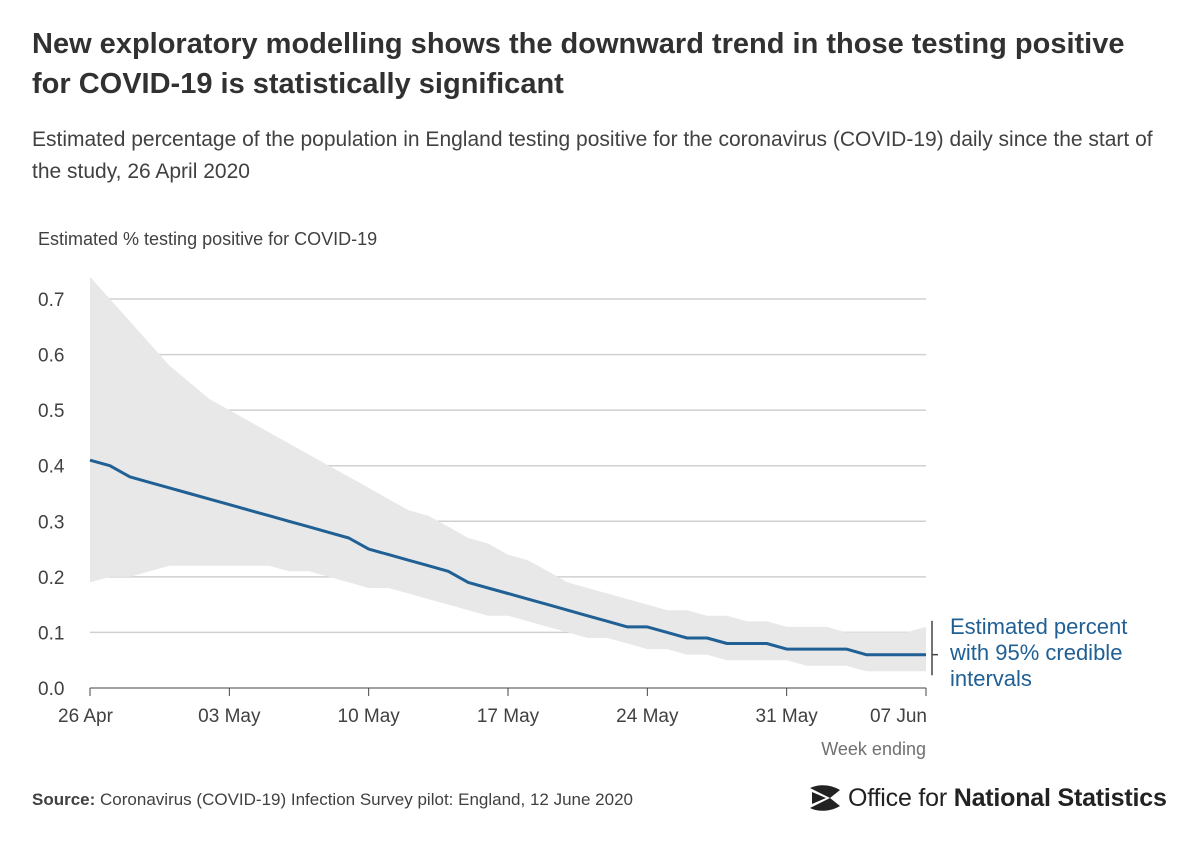  Describe the element at coordinates (51, 522) in the screenshot. I see `y-tick-label: 0.3` at that location.